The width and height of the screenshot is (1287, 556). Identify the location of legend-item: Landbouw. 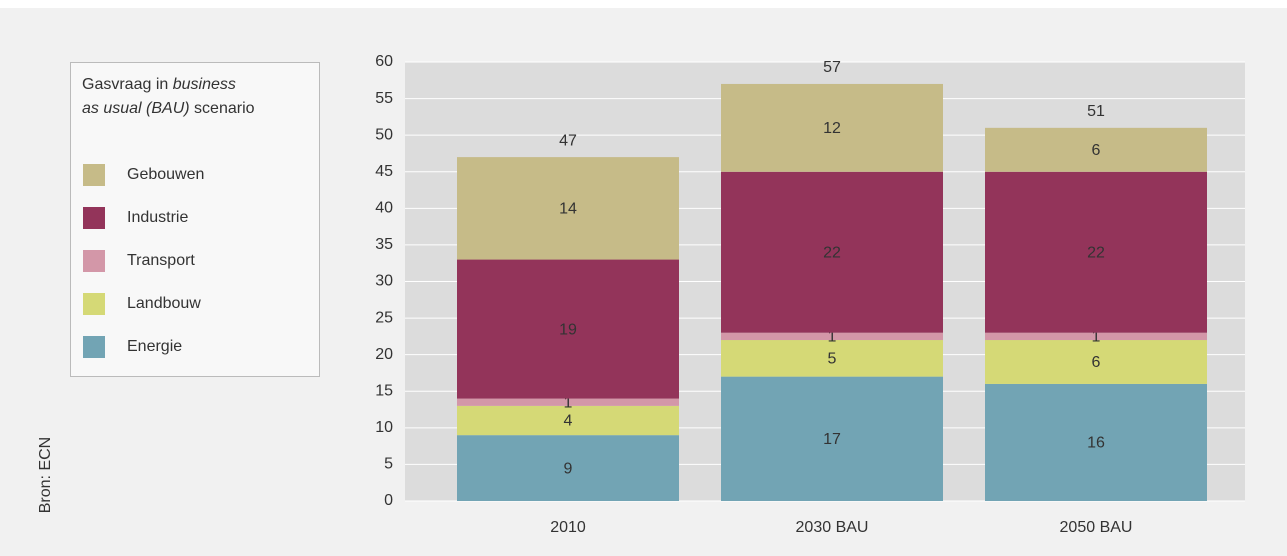
(142, 304).